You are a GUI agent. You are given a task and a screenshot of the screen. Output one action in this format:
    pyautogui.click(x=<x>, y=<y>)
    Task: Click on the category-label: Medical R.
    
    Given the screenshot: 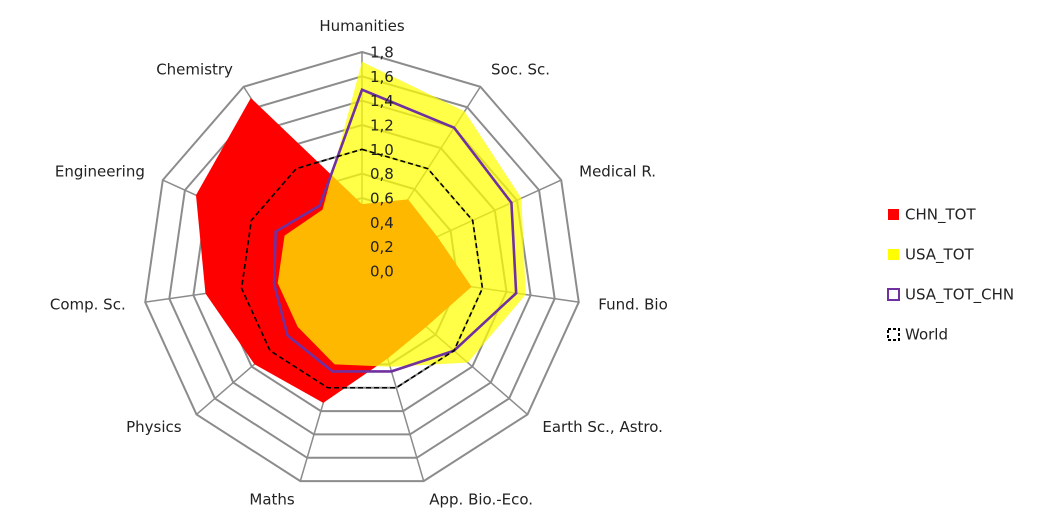 What is the action you would take?
    pyautogui.click(x=617, y=171)
    